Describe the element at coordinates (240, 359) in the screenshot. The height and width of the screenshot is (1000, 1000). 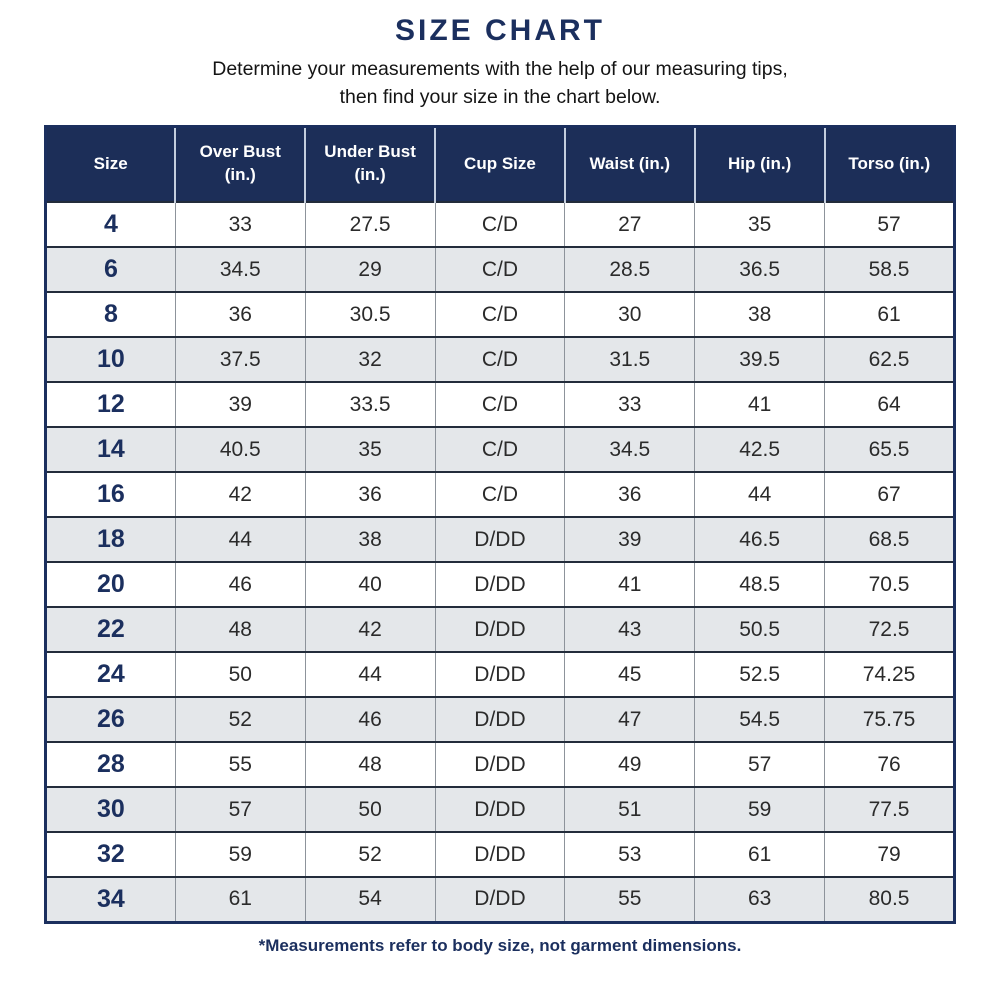
I see `value-cell: 37.5` at that location.